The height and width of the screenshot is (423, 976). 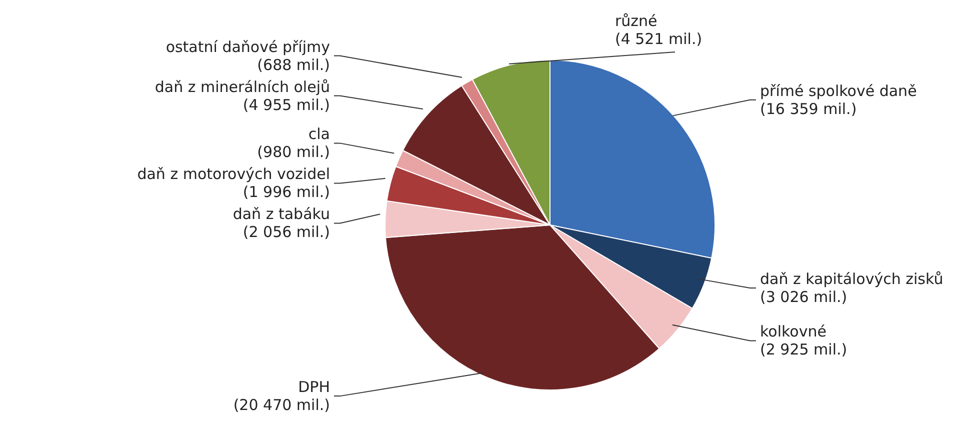 I want to click on slice-label: daň z minerálních olejů, so click(x=242, y=87).